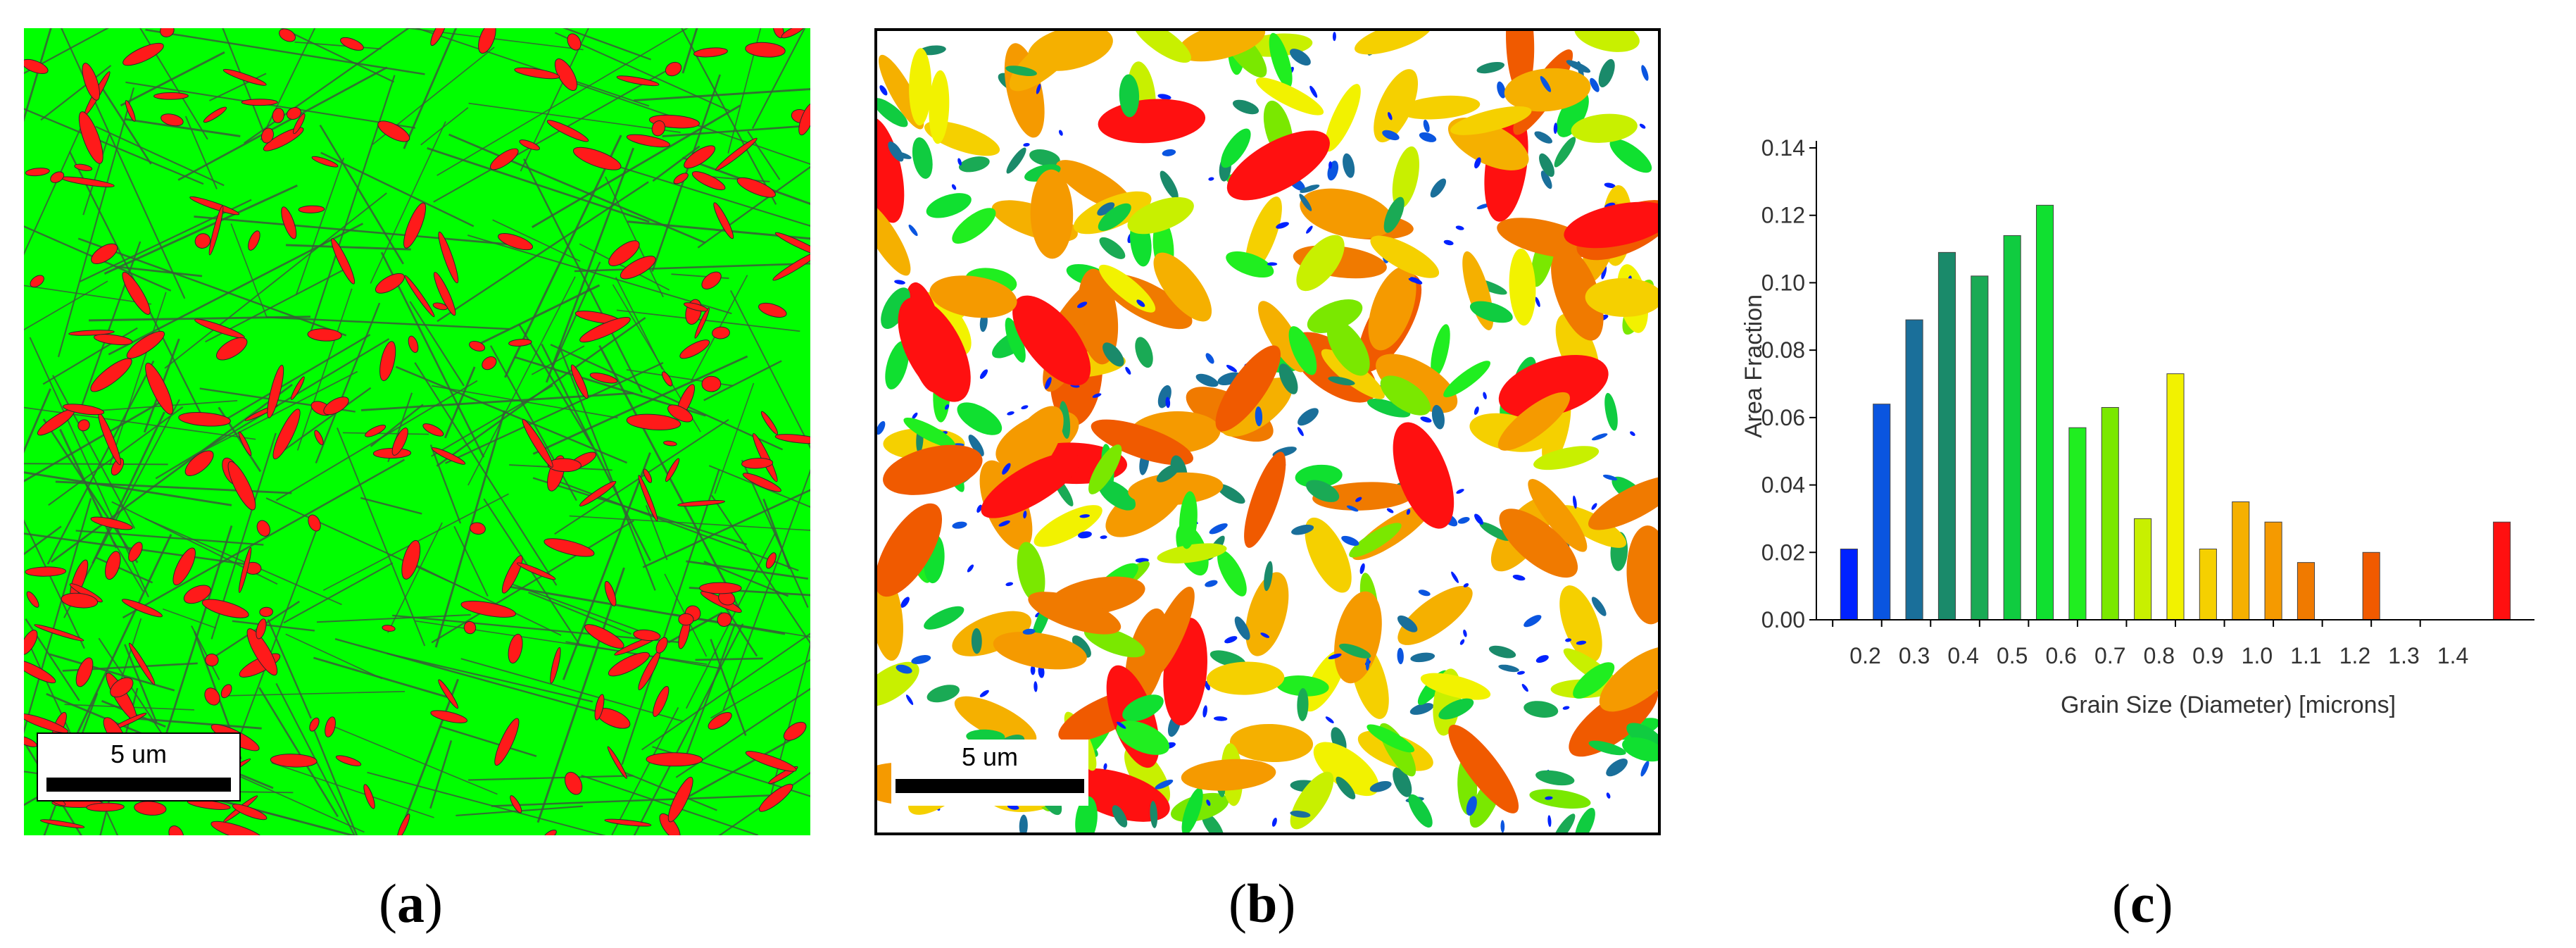  What do you see at coordinates (2159, 656) in the screenshot?
I see `x-tick-label: 0.8` at bounding box center [2159, 656].